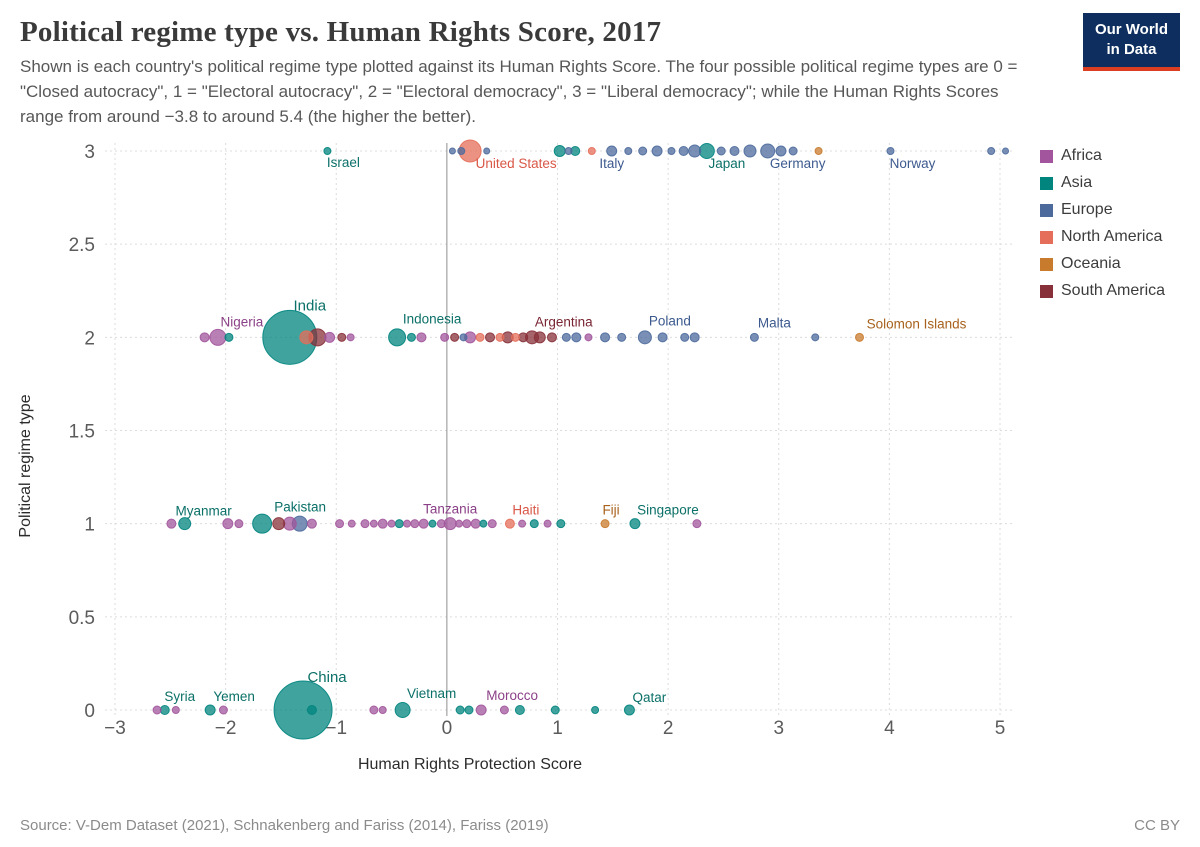  What do you see at coordinates (1102, 210) in the screenshot?
I see `legend-item-europe: Europe` at bounding box center [1102, 210].